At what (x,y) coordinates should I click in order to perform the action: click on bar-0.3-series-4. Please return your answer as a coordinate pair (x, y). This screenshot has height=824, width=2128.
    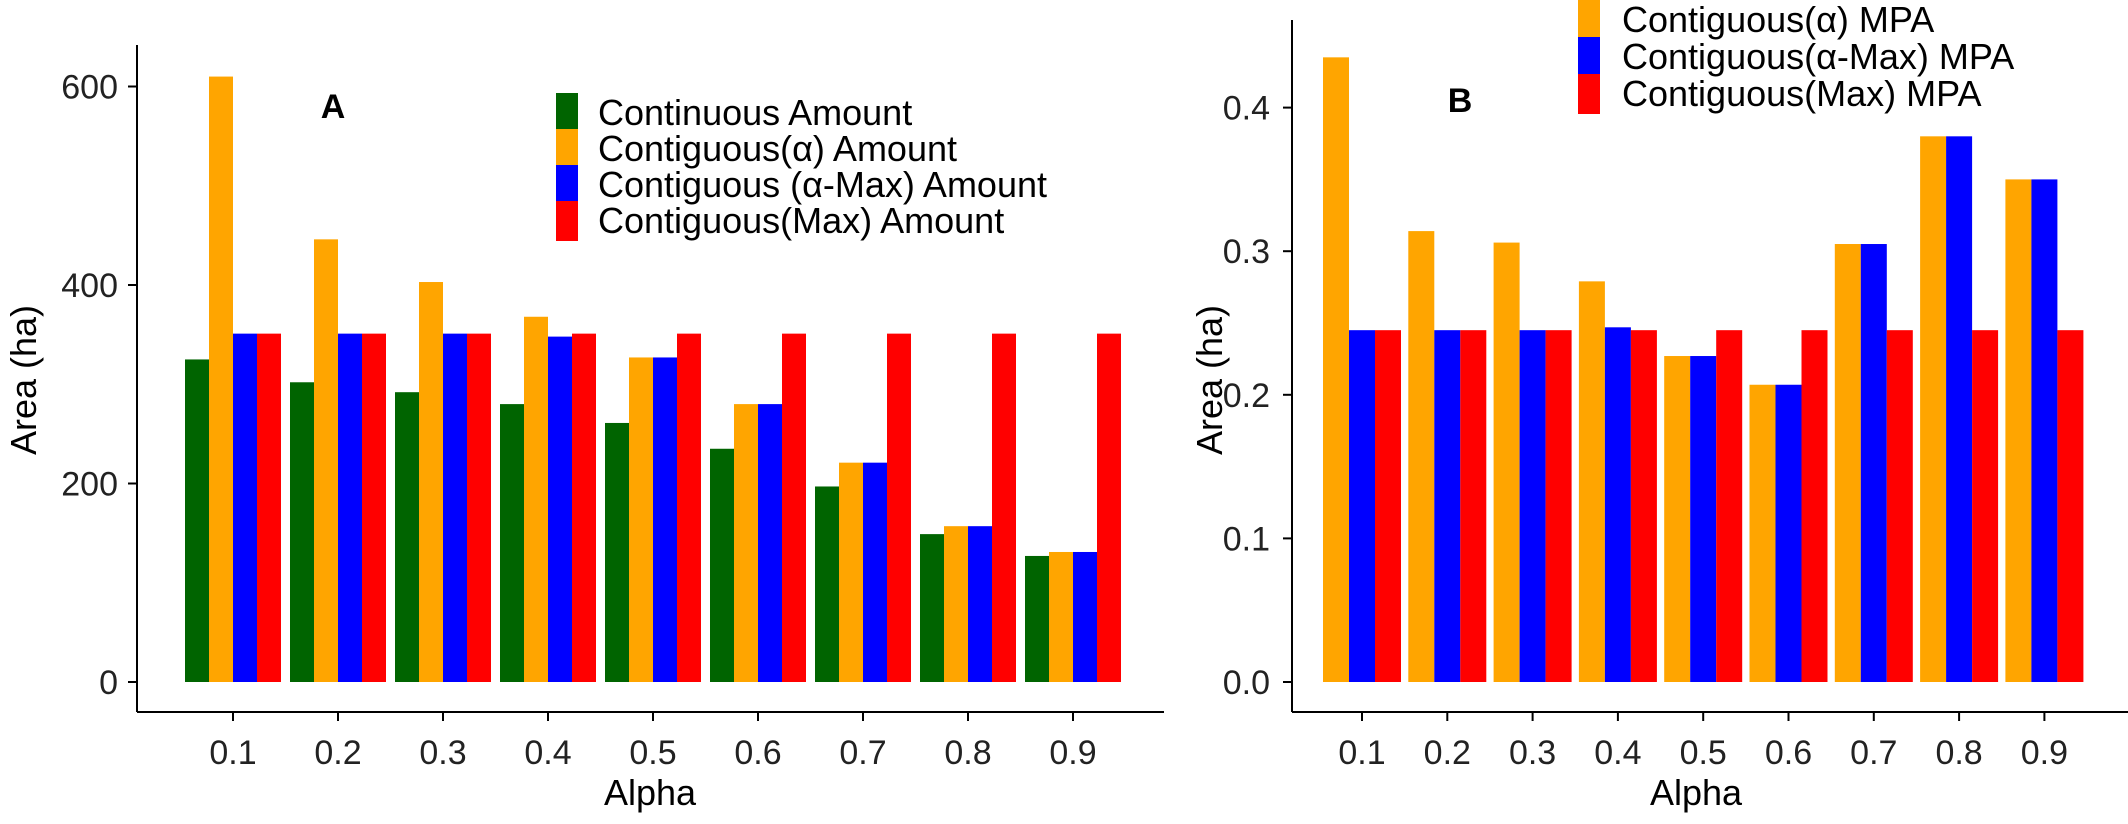
    Looking at the image, I should click on (479, 507).